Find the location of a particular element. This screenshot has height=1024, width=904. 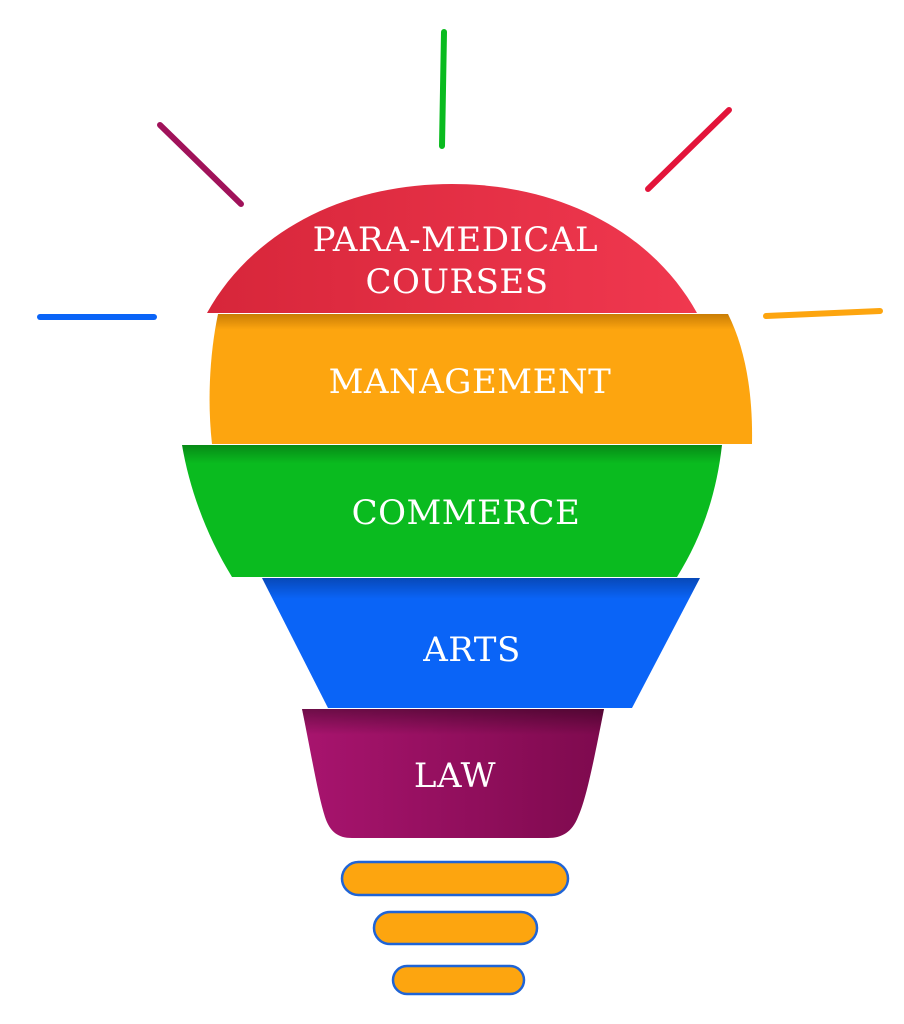

segment-para-medical-line-1: PARA-MEDICAL is located at coordinates (455, 240).